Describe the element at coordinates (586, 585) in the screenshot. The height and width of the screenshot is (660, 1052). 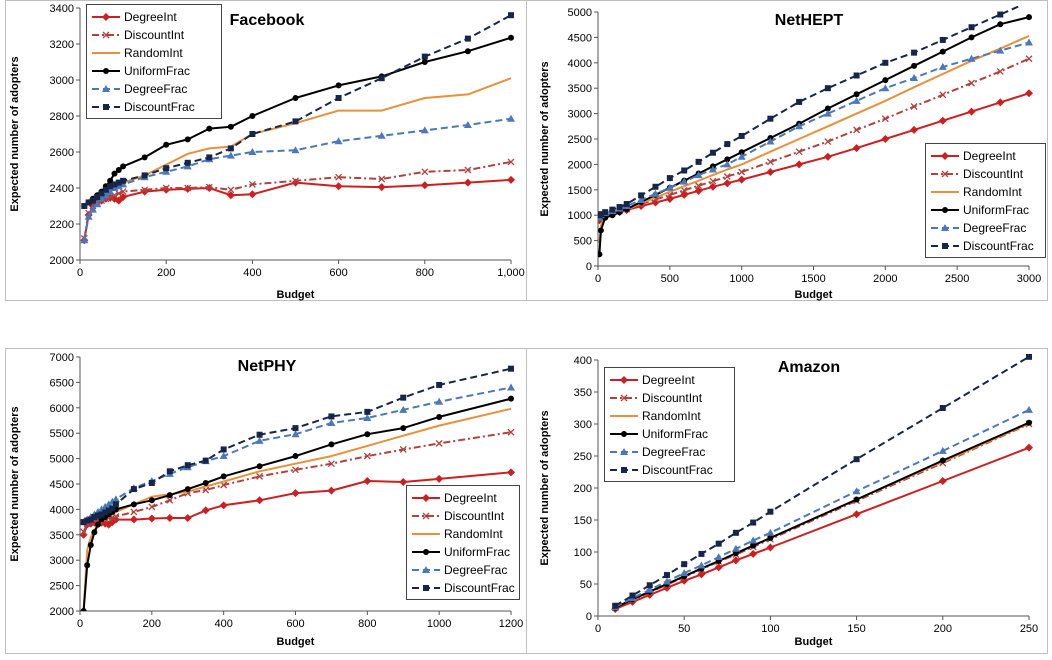
I see `y-tick-label: 50` at that location.